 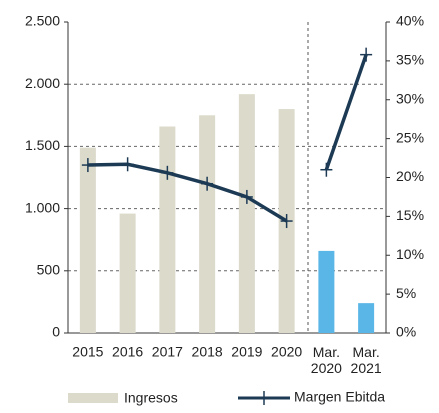 What do you see at coordinates (42, 83) in the screenshot?
I see `y-tick-label: 2.000` at bounding box center [42, 83].